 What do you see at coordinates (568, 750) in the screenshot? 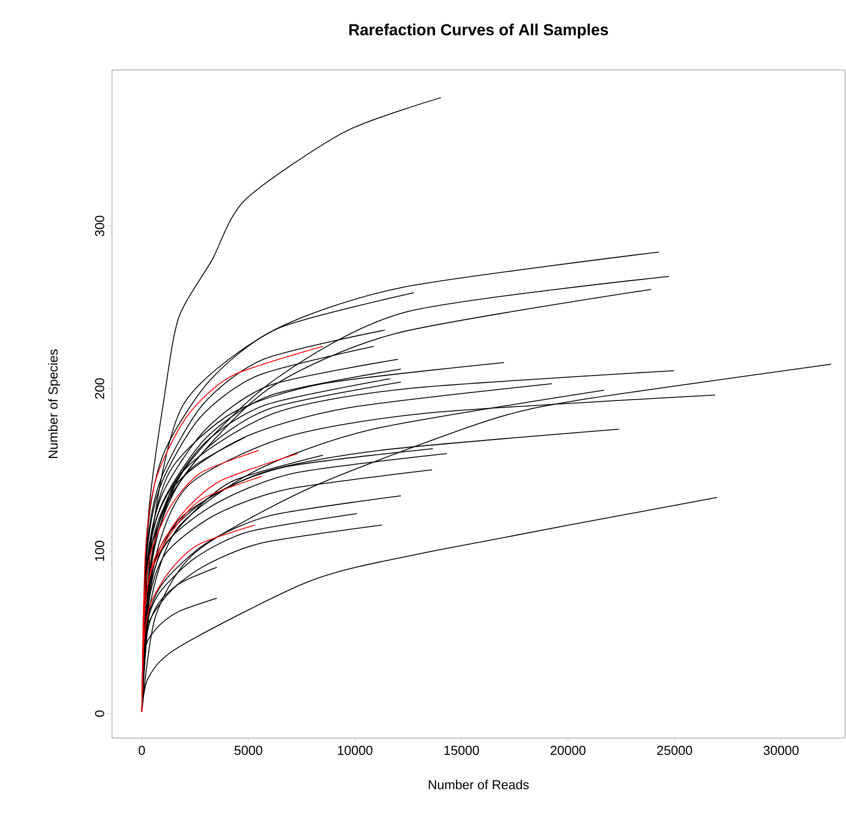
I see `x-tick-label: 20000` at bounding box center [568, 750].